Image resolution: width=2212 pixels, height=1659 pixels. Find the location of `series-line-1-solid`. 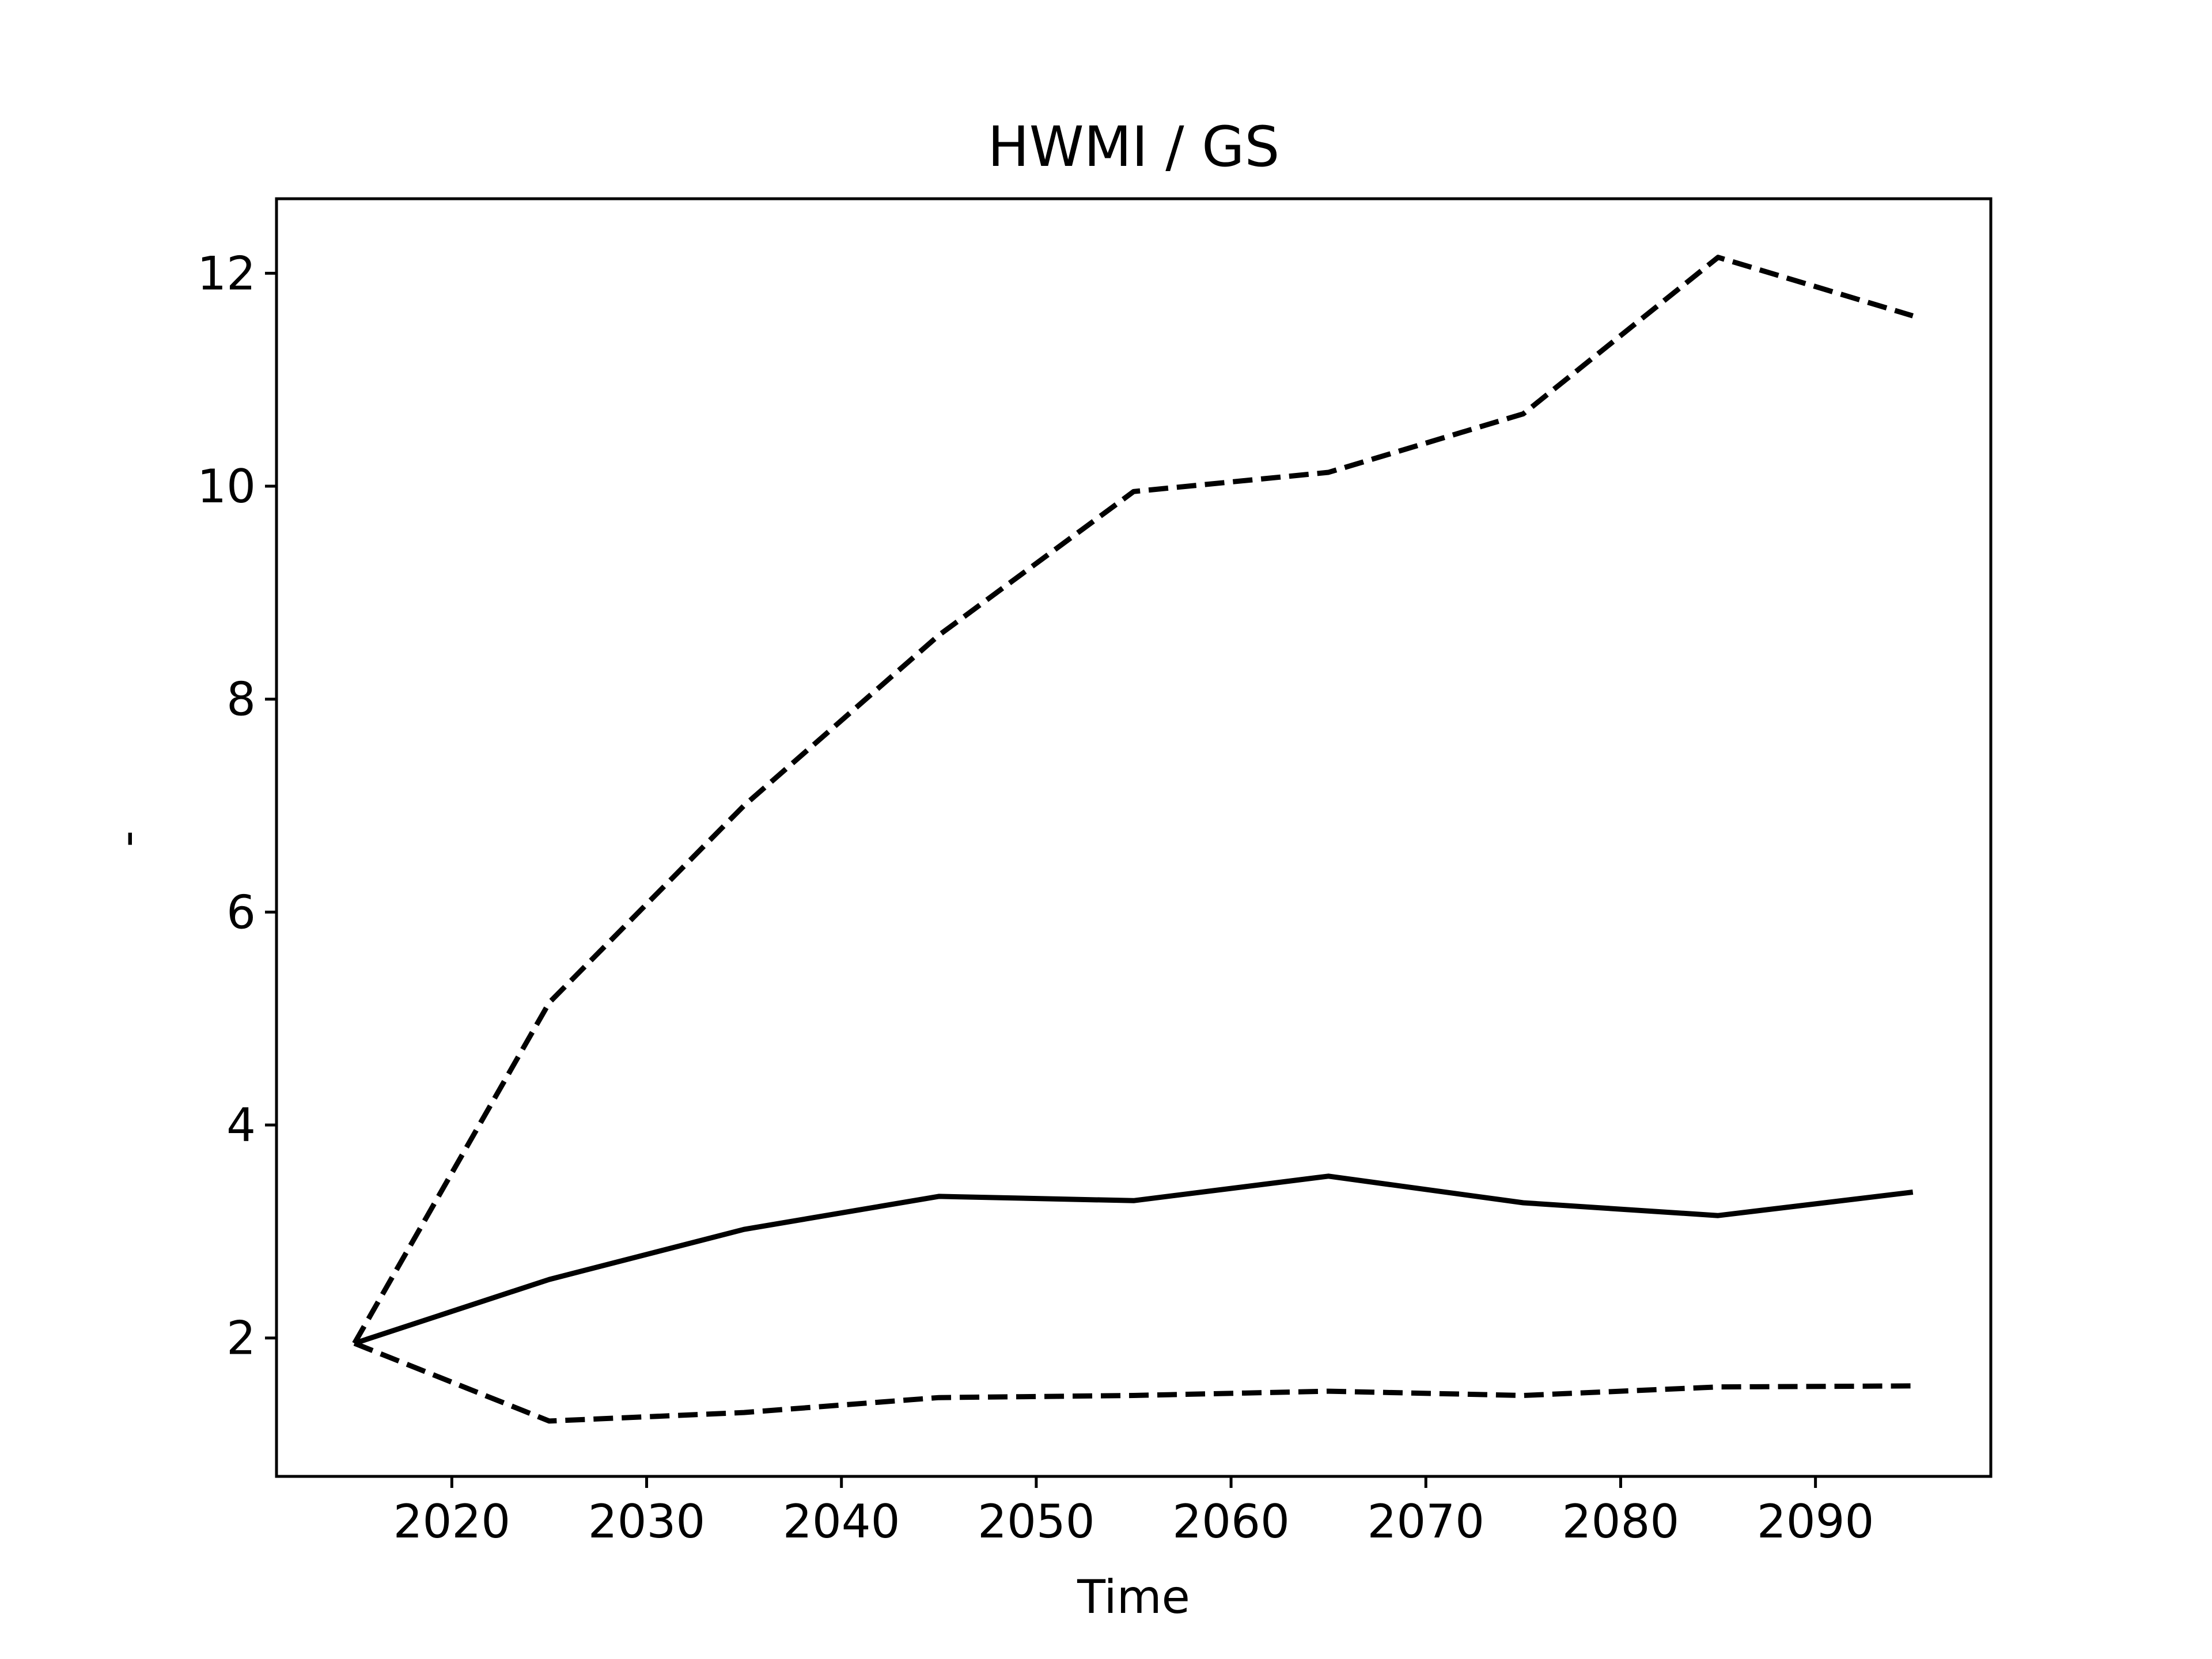

series-line-1-solid is located at coordinates (1133, 1259).